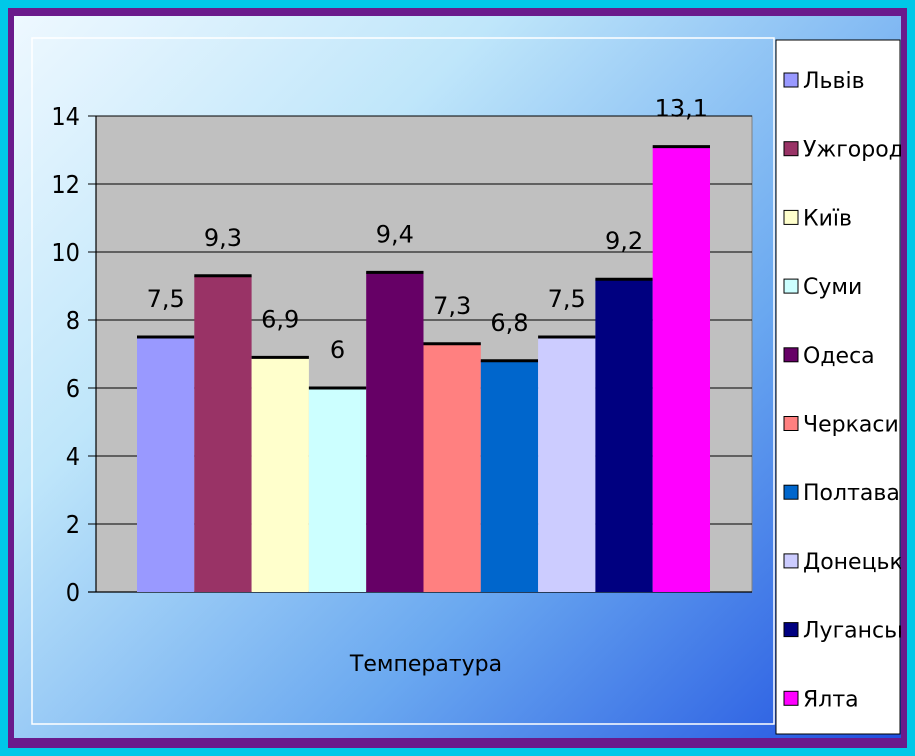  I want to click on legend-label: Донецьк, so click(852, 562).